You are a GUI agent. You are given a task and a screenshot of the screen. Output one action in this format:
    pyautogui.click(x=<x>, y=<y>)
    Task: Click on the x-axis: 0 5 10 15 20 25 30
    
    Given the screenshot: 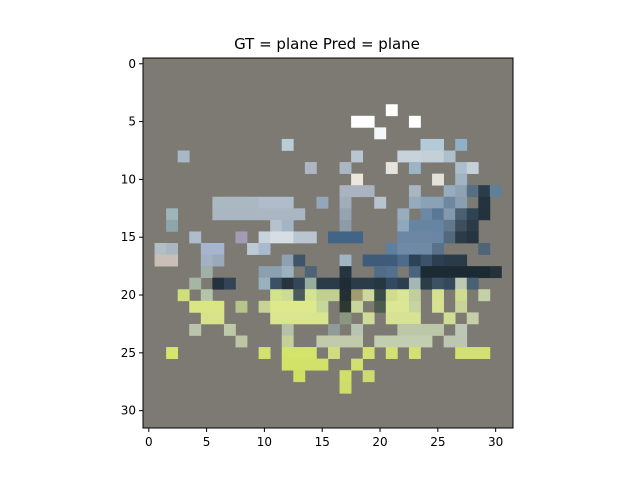 What is the action you would take?
    pyautogui.click(x=324, y=438)
    